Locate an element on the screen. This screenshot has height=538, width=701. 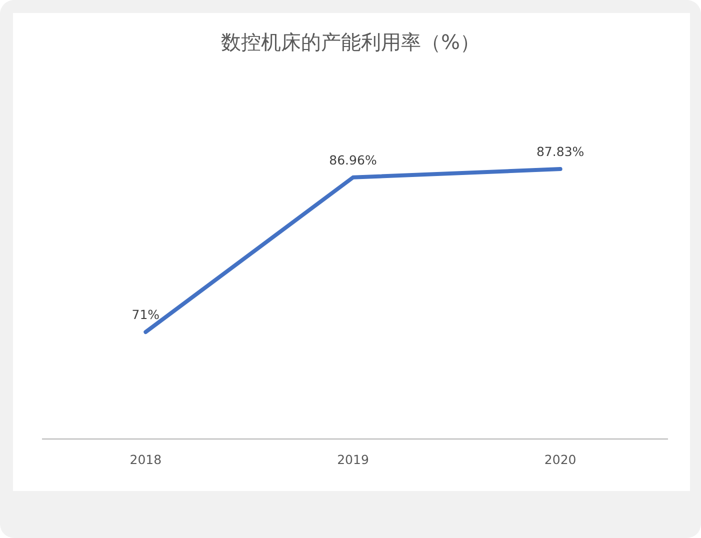
chart-title: 数控机床的产能利用率（%） is located at coordinates (350, 42).